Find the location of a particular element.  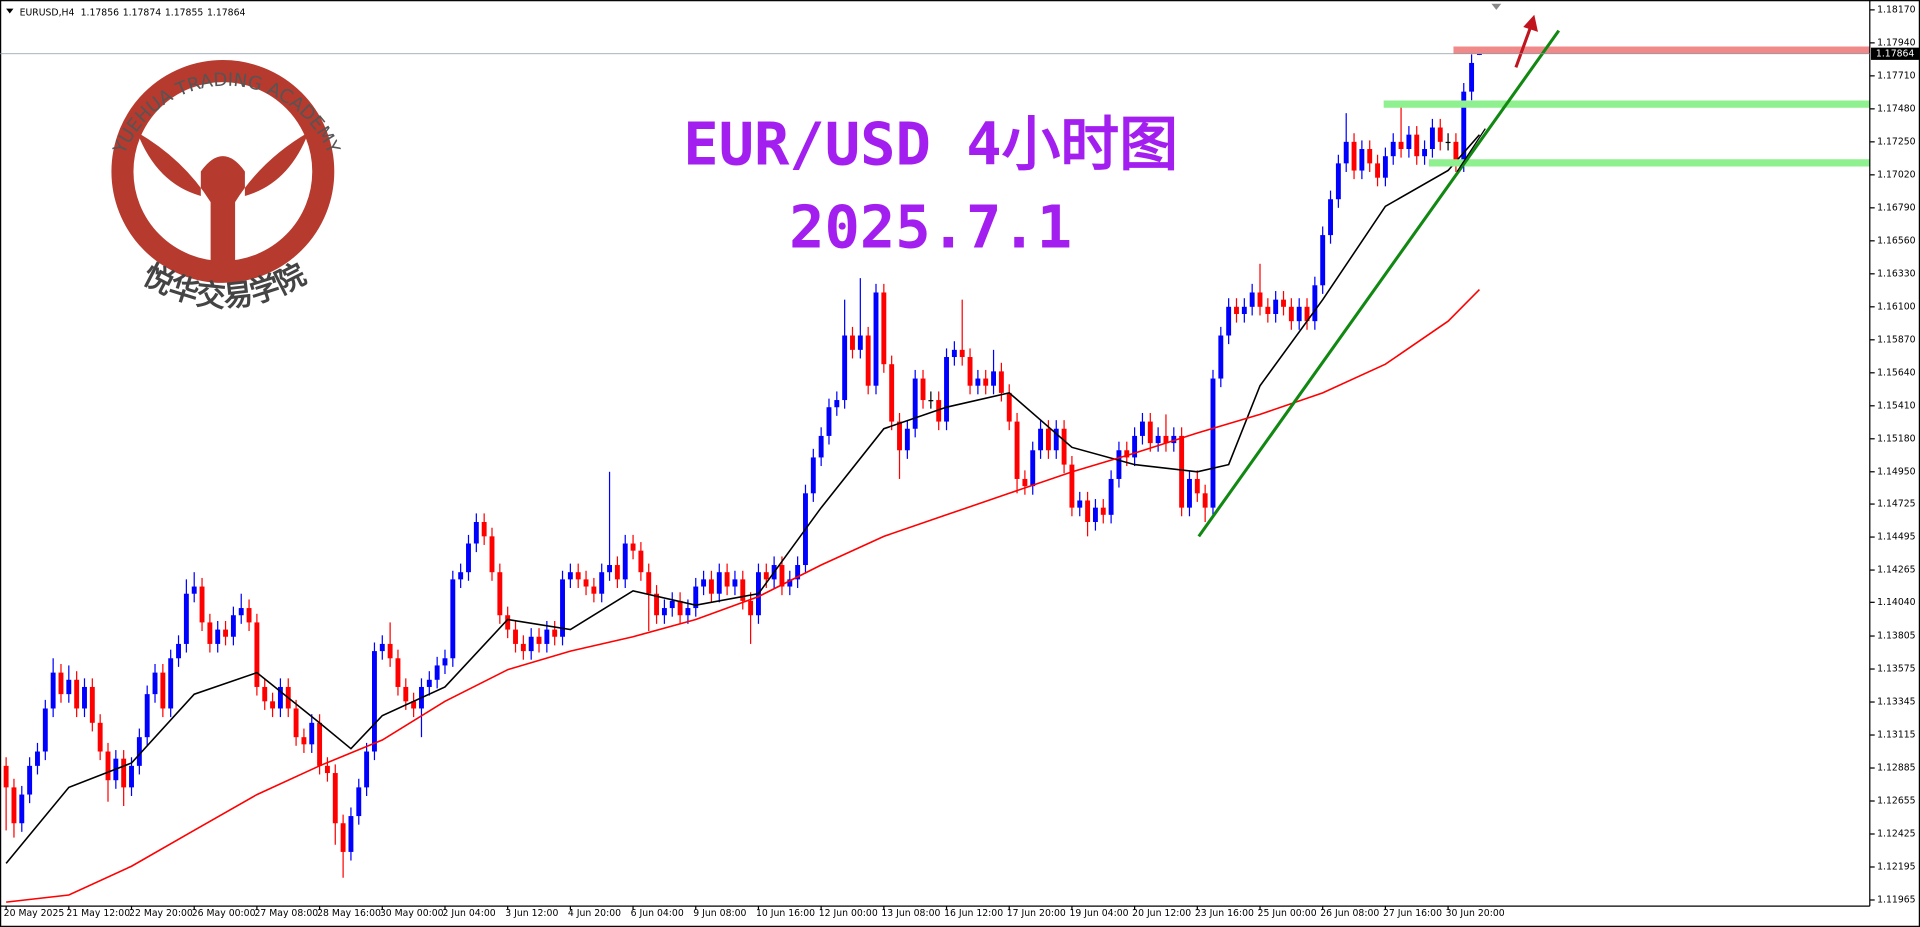

chart-title: EUR/USD 4小时图 is located at coordinates (930, 143).